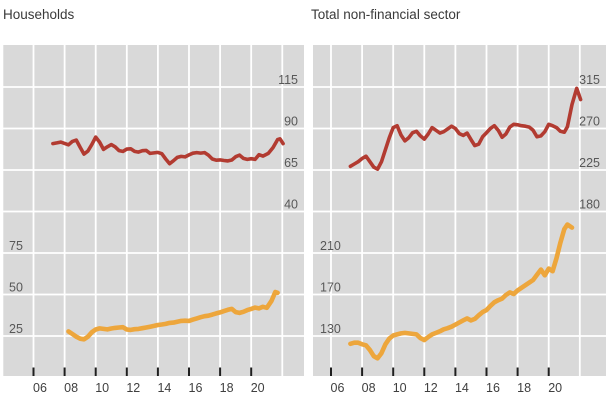 Image resolution: width=609 pixels, height=419 pixels. Describe the element at coordinates (291, 163) in the screenshot. I see `y-axis-label-top-chart: 65` at that location.